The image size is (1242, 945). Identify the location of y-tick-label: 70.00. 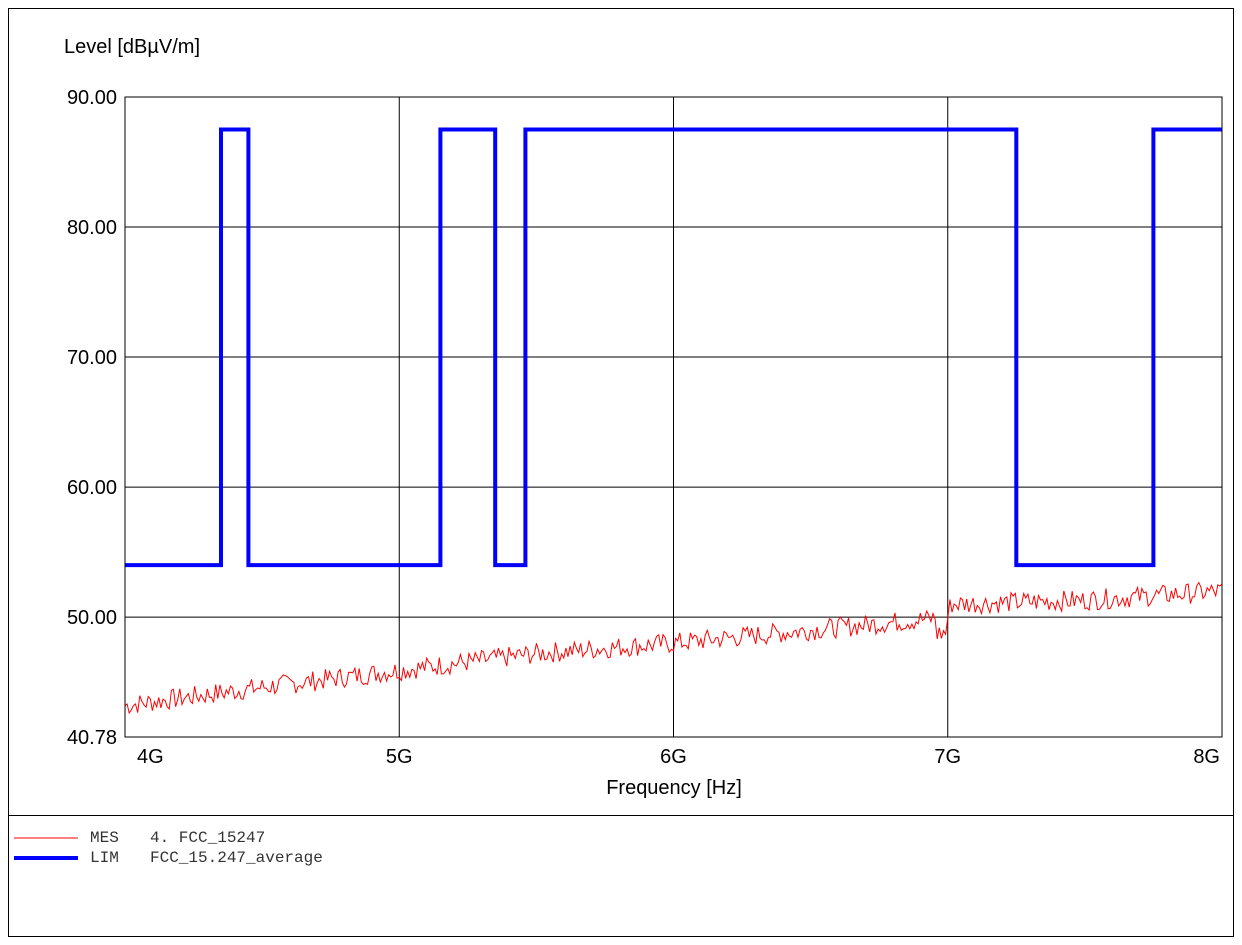
(92, 358).